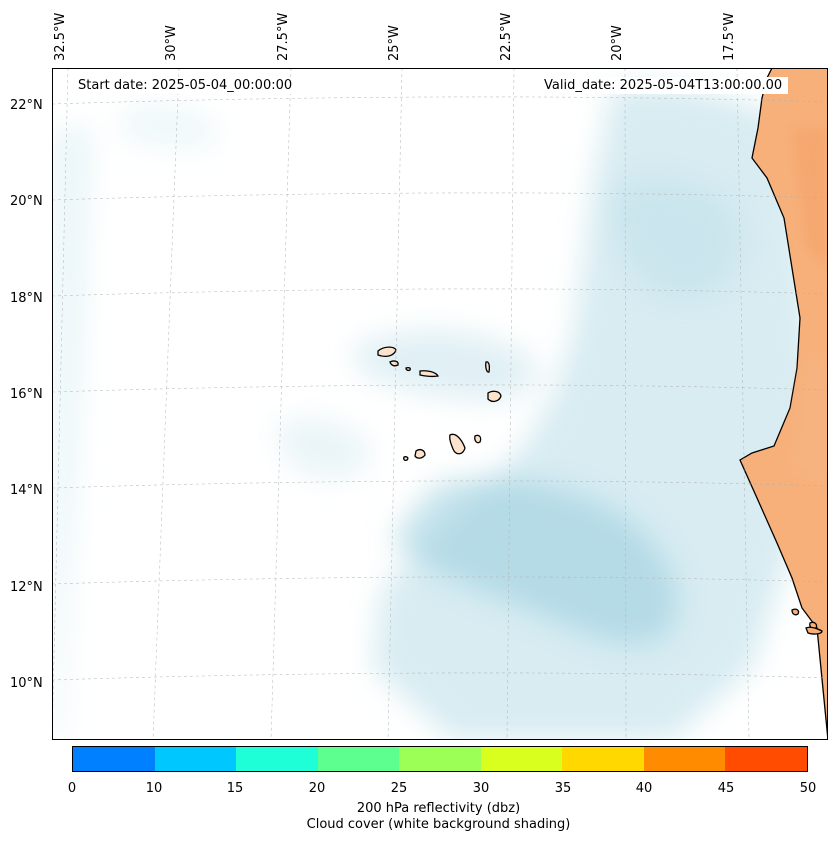  What do you see at coordinates (26, 394) in the screenshot?
I see `lat-label-16N: 16°N` at bounding box center [26, 394].